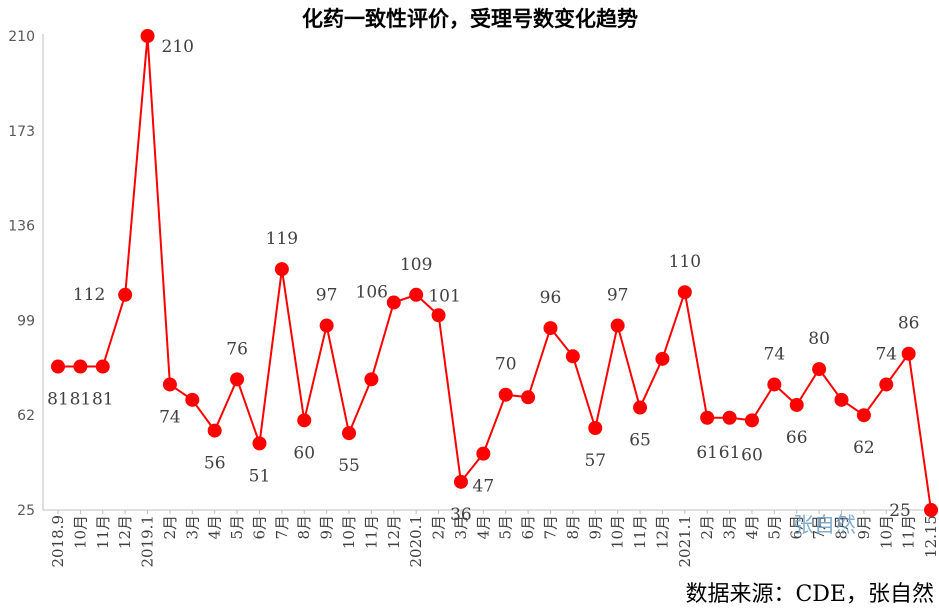 The height and width of the screenshot is (612, 939). What do you see at coordinates (215, 464) in the screenshot?
I see `data-label: 56` at bounding box center [215, 464].